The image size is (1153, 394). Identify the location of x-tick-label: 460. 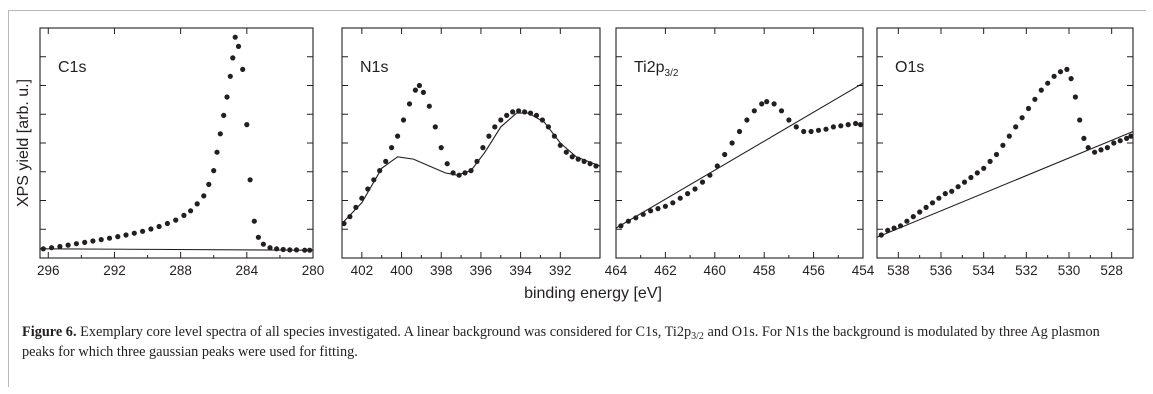
(715, 270).